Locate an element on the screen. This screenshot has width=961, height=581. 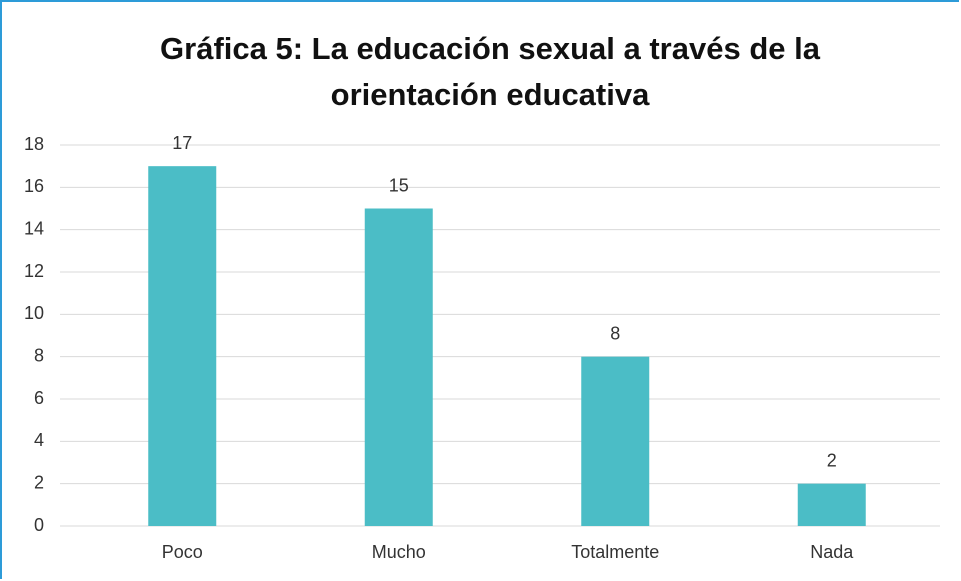
y-tick-label: 10 is located at coordinates (34, 313).